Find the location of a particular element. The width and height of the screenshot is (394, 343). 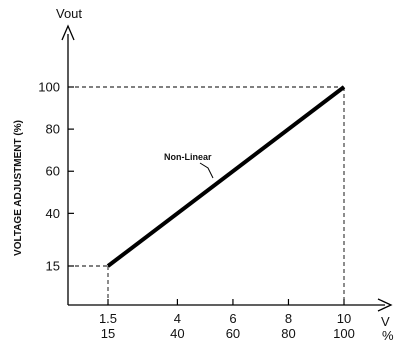

x-tick-label: 10 is located at coordinates (344, 318).